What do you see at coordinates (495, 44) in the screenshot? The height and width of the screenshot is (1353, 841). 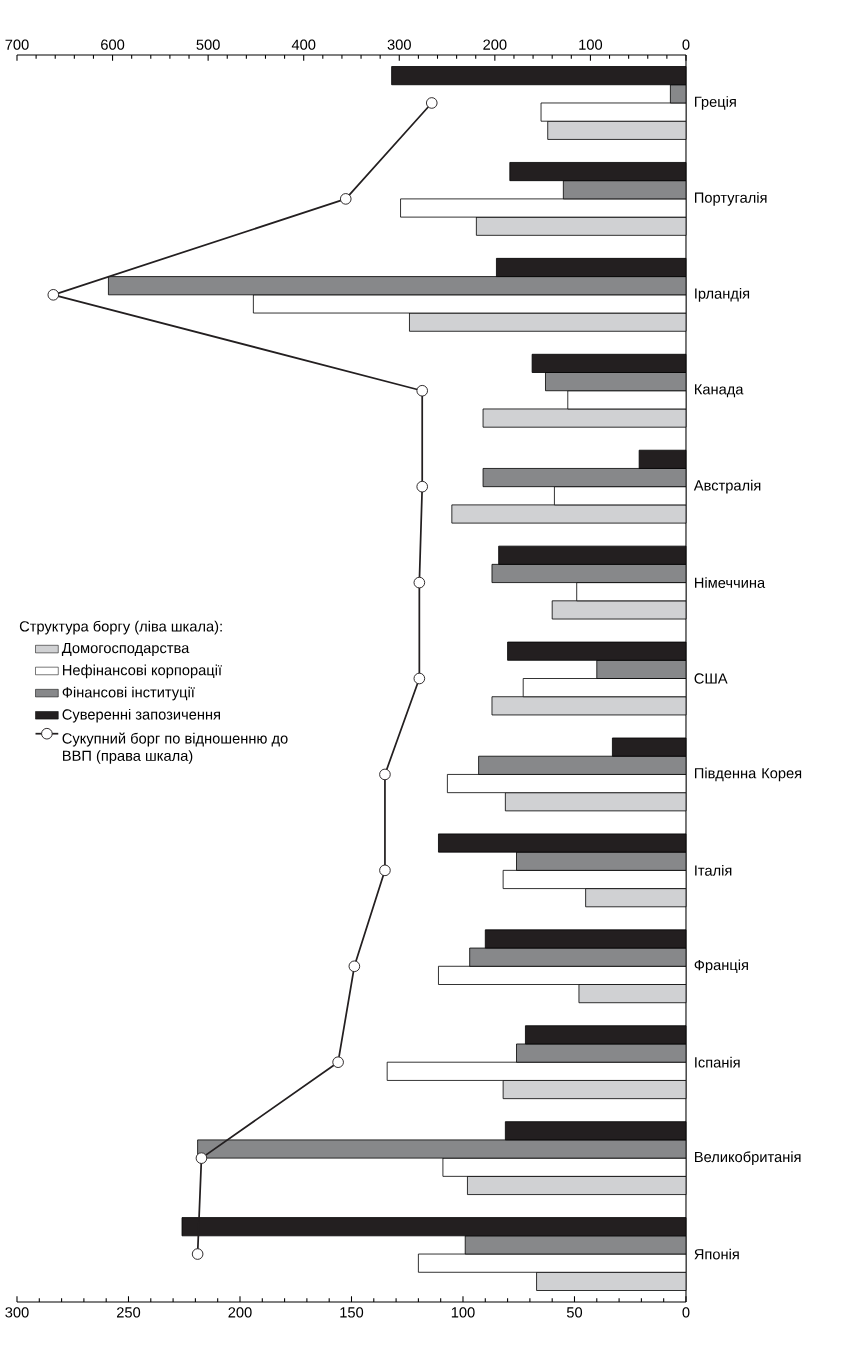 I see `x2-tick-label: 200` at bounding box center [495, 44].